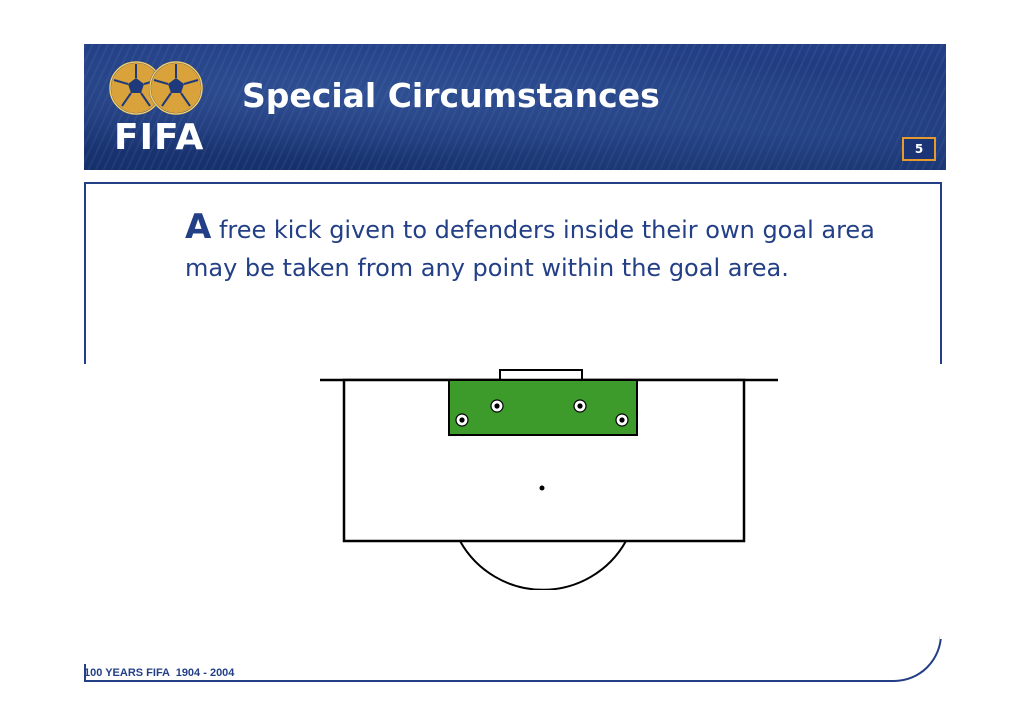  What do you see at coordinates (919, 149) in the screenshot?
I see `page-number-badge: 5` at bounding box center [919, 149].